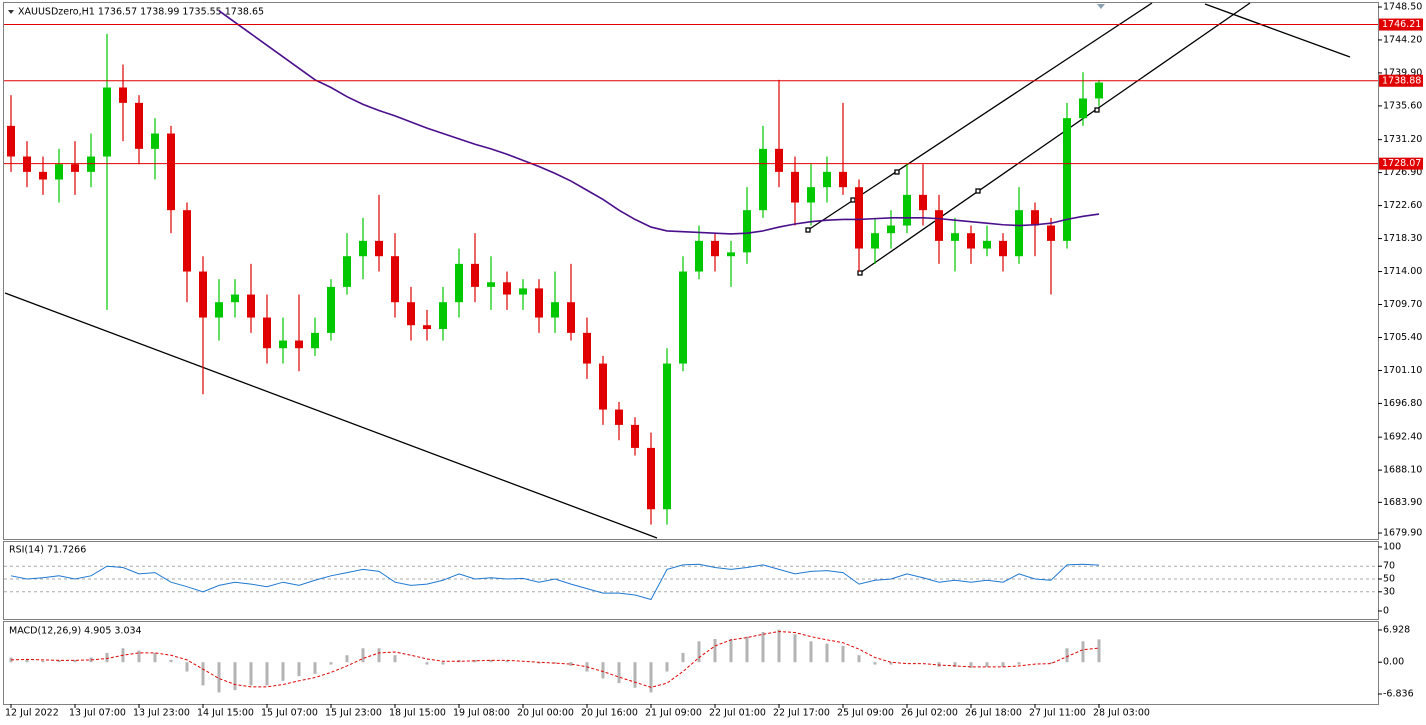 The width and height of the screenshot is (1426, 725). What do you see at coordinates (1402, 238) in the screenshot?
I see `y-tick-label: 1718.30` at bounding box center [1402, 238].